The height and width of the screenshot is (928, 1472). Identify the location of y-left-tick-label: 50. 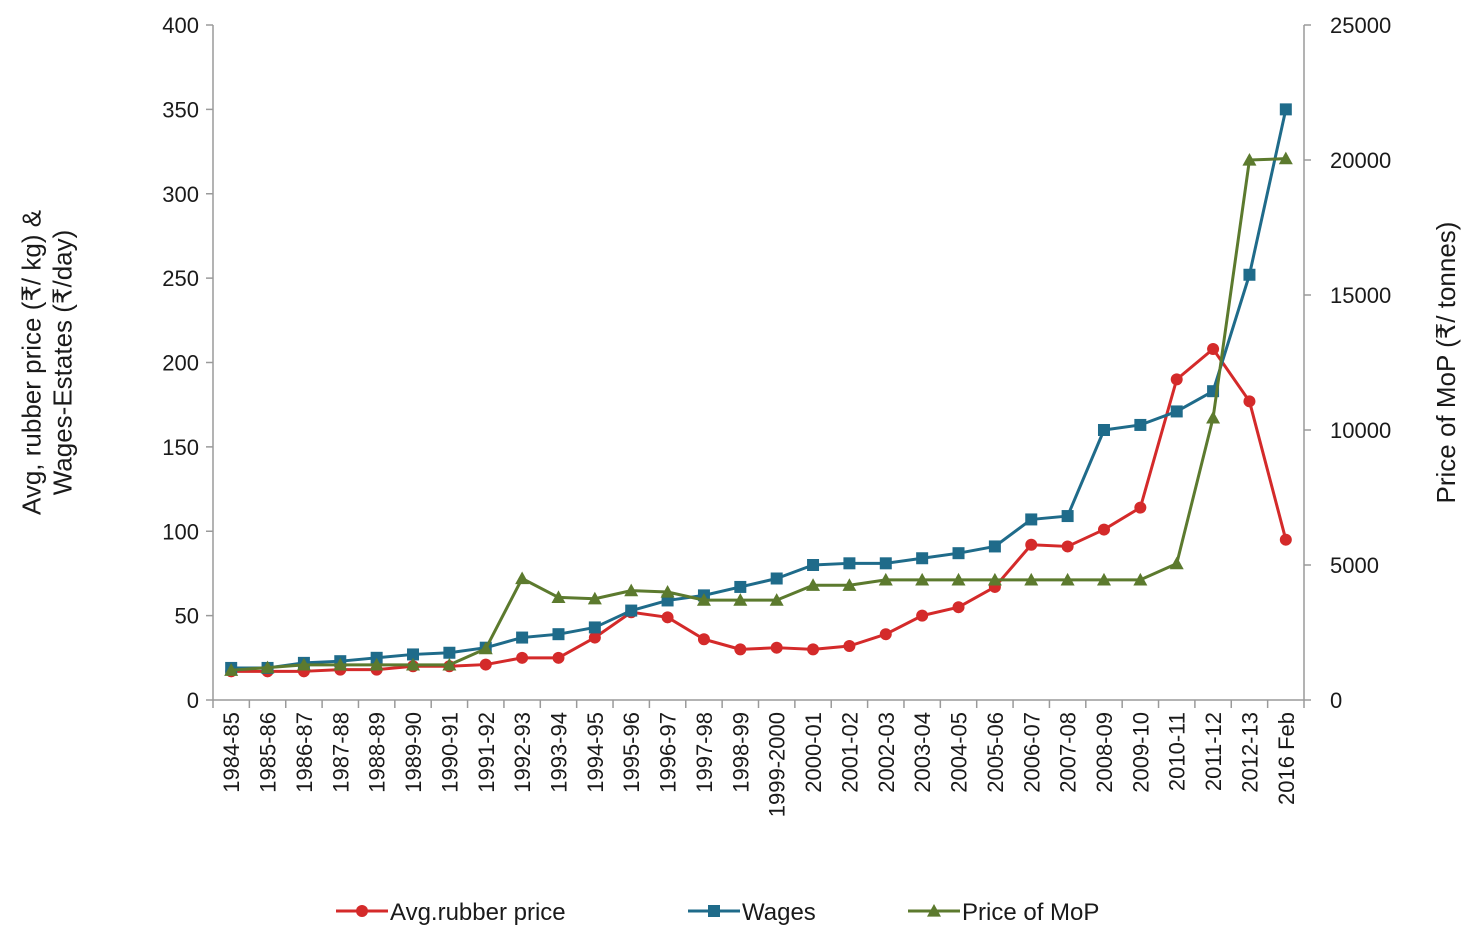
(187, 616).